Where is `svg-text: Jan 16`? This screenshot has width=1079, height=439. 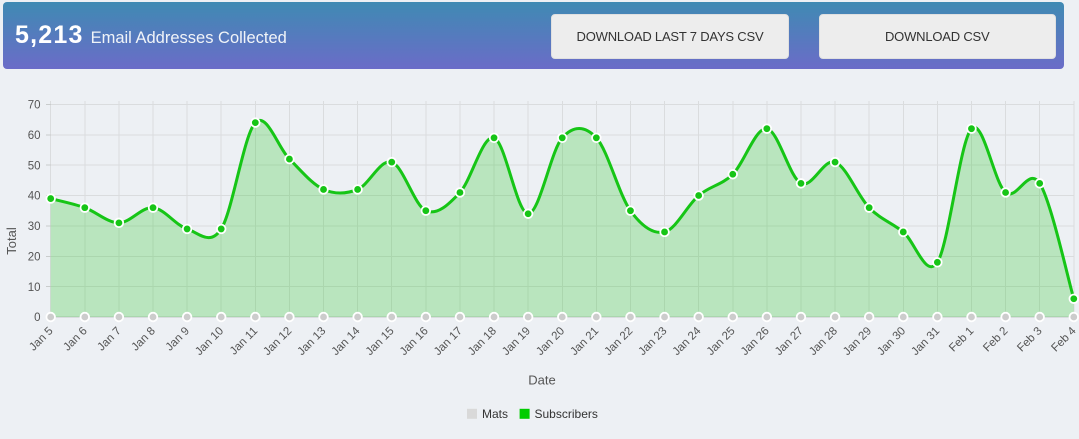 svg-text: Jan 16 is located at coordinates (414, 341).